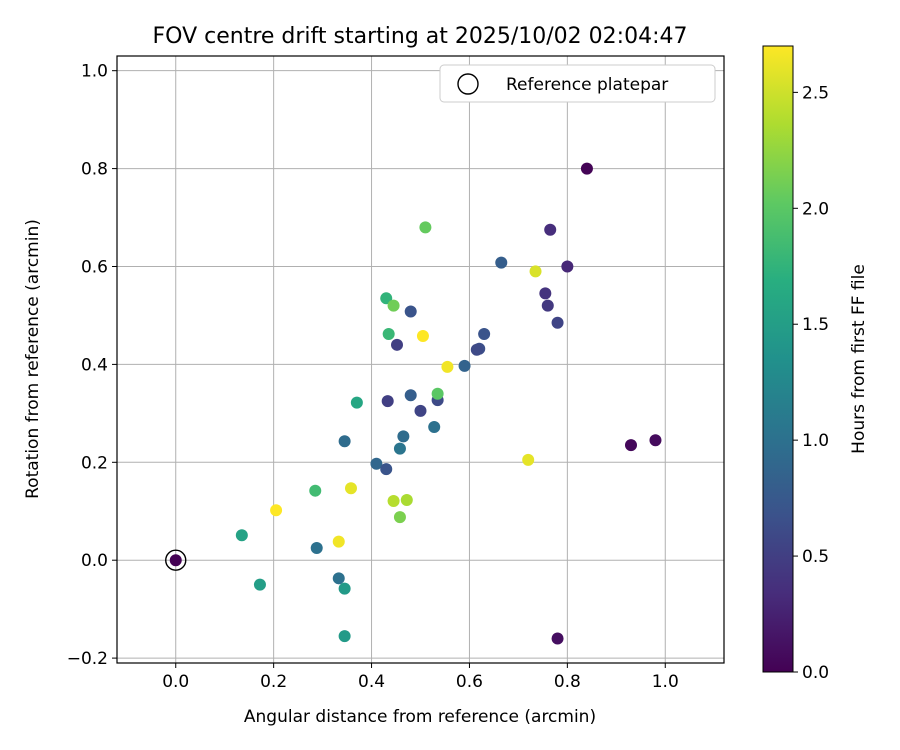  I want to click on legend-label: Reference platepar, so click(587, 85).